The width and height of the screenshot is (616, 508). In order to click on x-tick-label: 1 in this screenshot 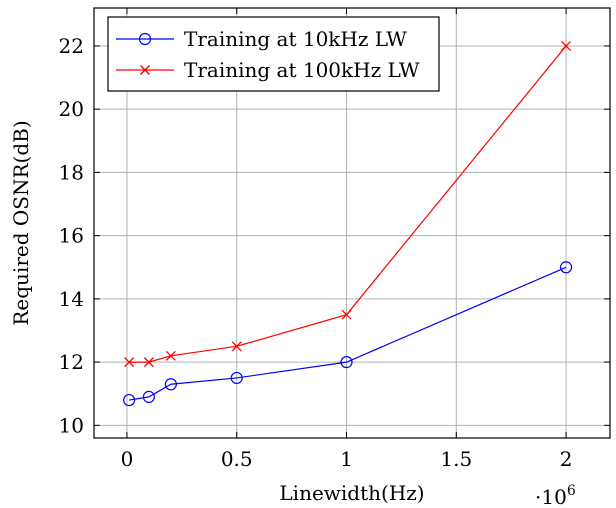, I will do `click(346, 459)`.